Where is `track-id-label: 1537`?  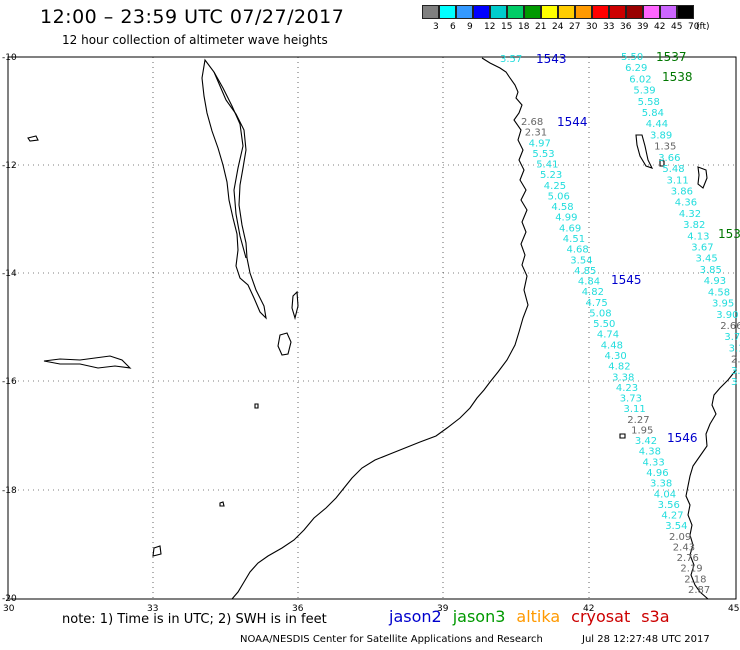
track-id-label: 1537 is located at coordinates (671, 57).